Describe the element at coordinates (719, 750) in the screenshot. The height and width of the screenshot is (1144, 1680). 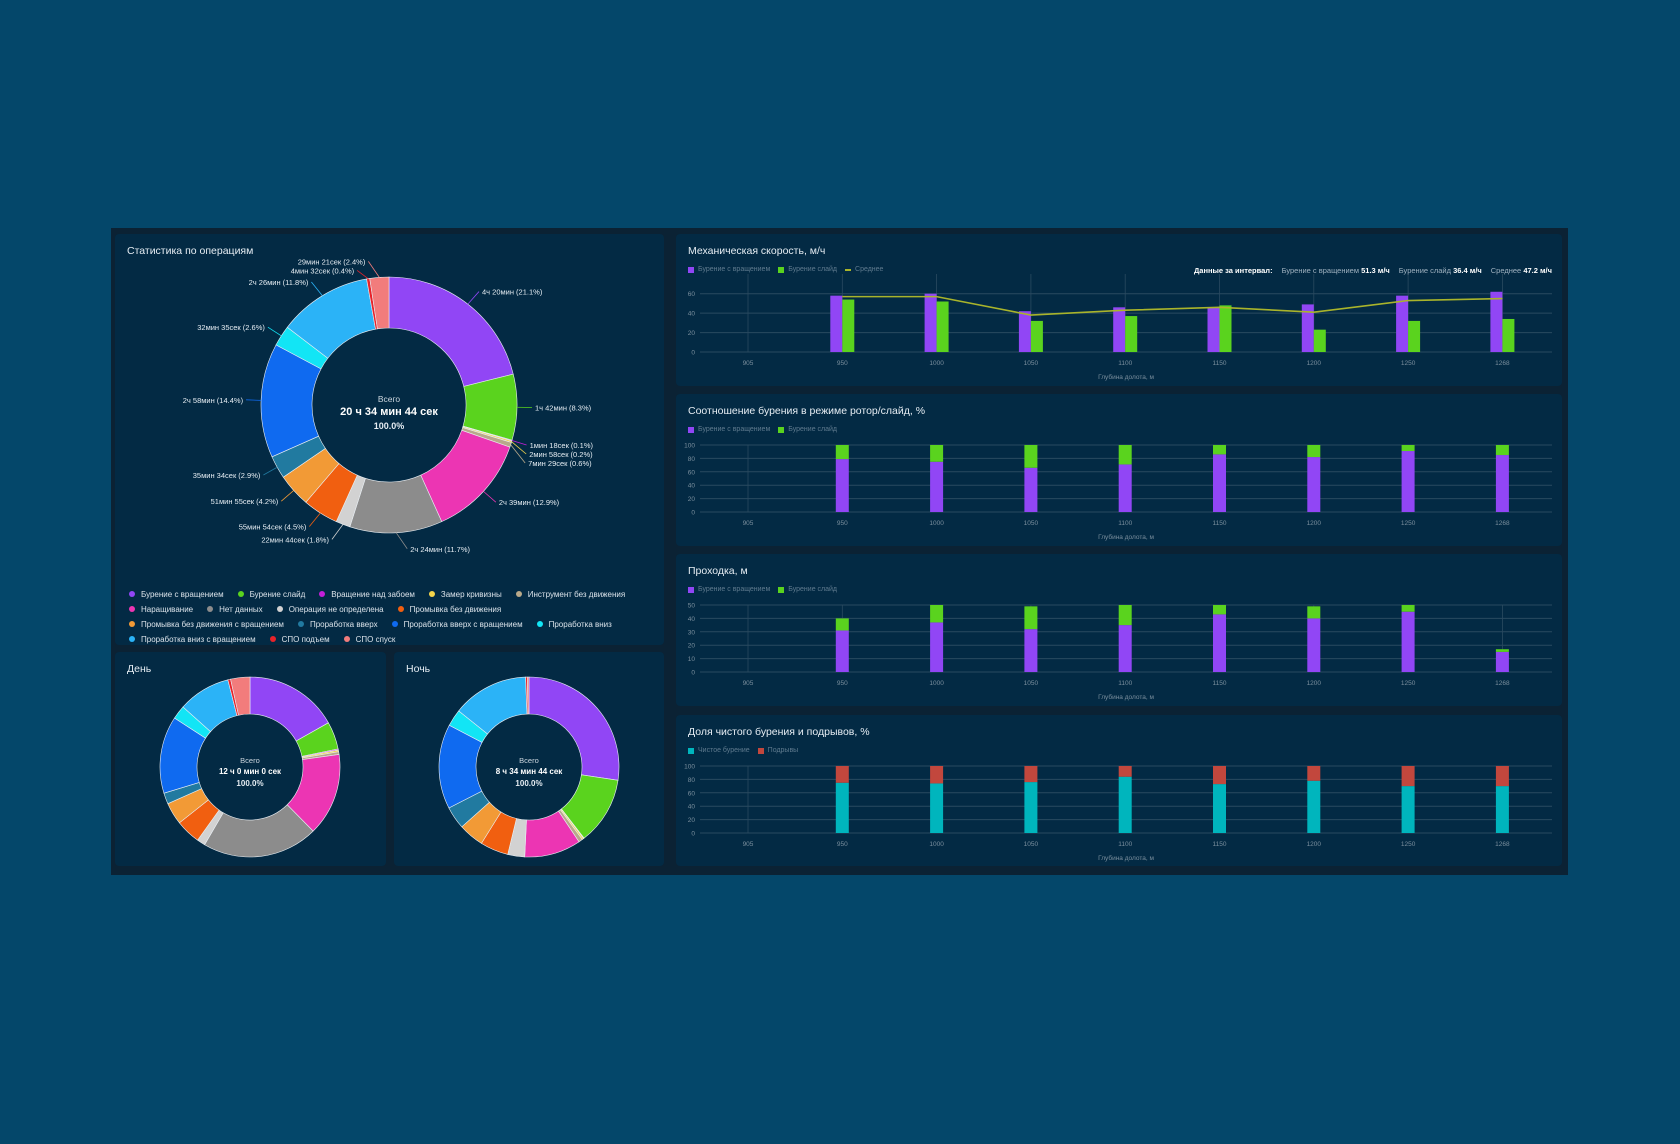
I see `legend-item-clean: Чистое бурение` at that location.